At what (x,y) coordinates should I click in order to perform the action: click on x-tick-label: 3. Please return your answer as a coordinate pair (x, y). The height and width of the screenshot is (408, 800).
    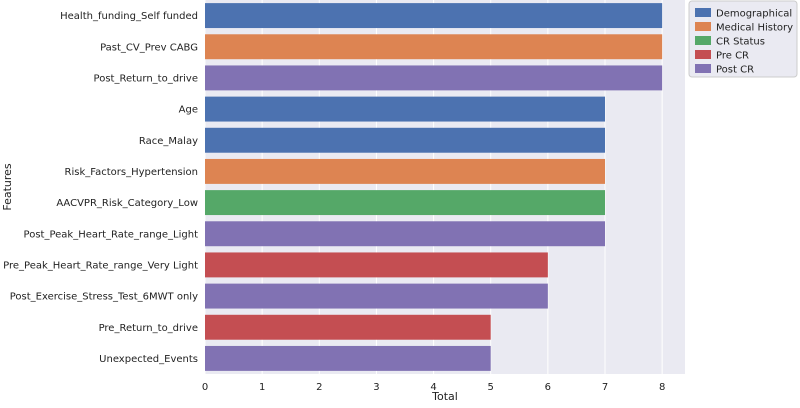
    Looking at the image, I should click on (376, 387).